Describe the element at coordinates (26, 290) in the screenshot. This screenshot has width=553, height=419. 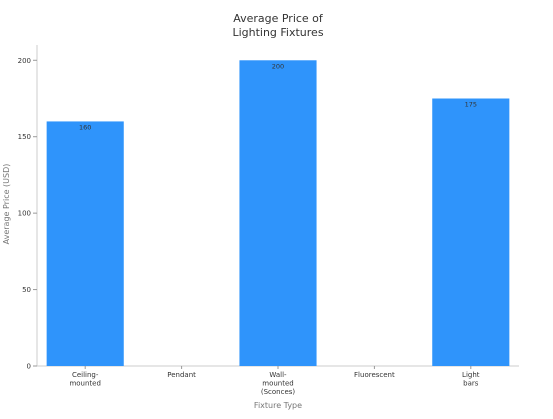
I see `y-tick-label: 50` at that location.